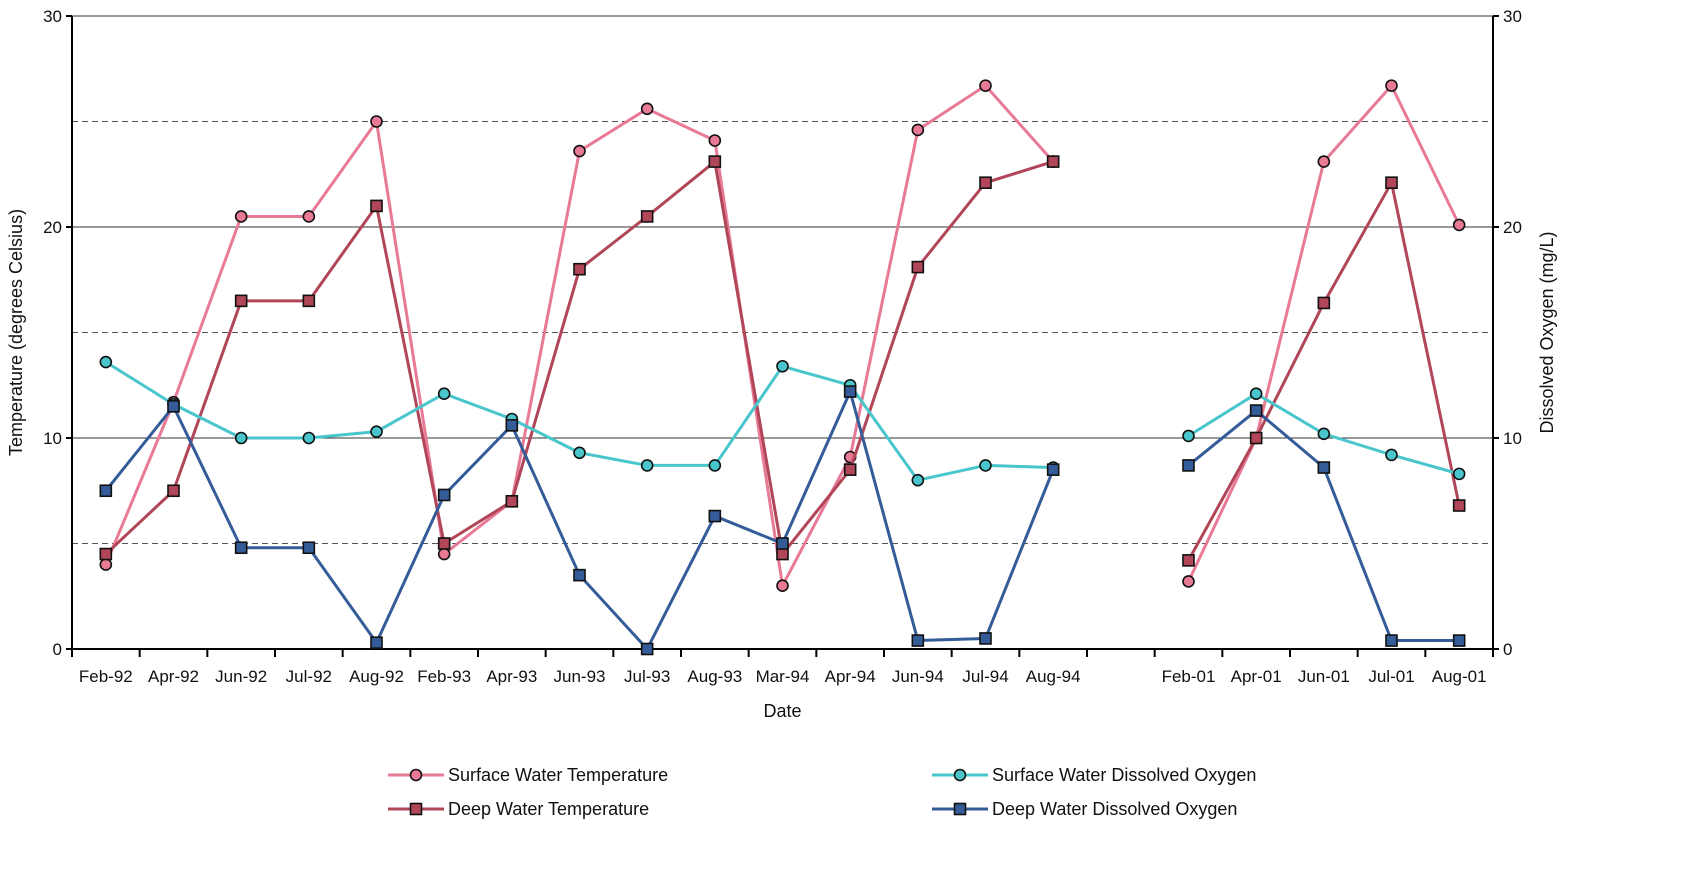 Image resolution: width=1697 pixels, height=890 pixels. What do you see at coordinates (52, 227) in the screenshot?
I see `left-y-tick-label: 20` at bounding box center [52, 227].